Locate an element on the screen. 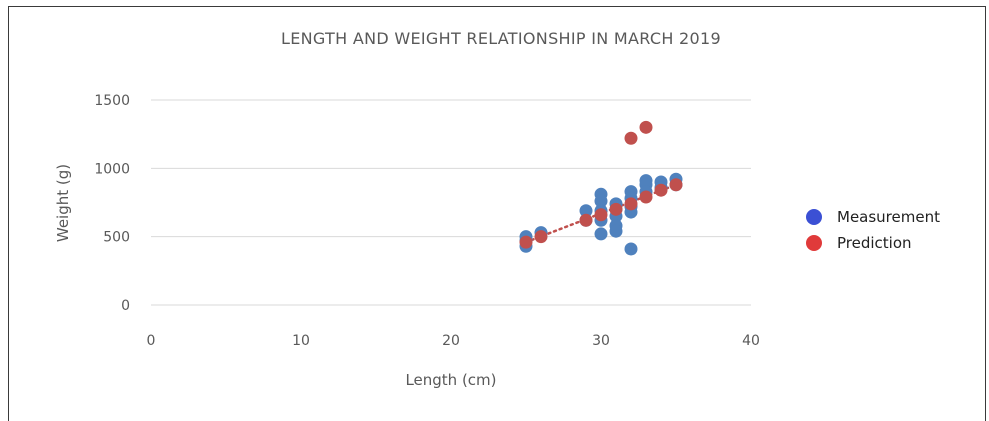  x-tick-label: 30 is located at coordinates (601, 341).